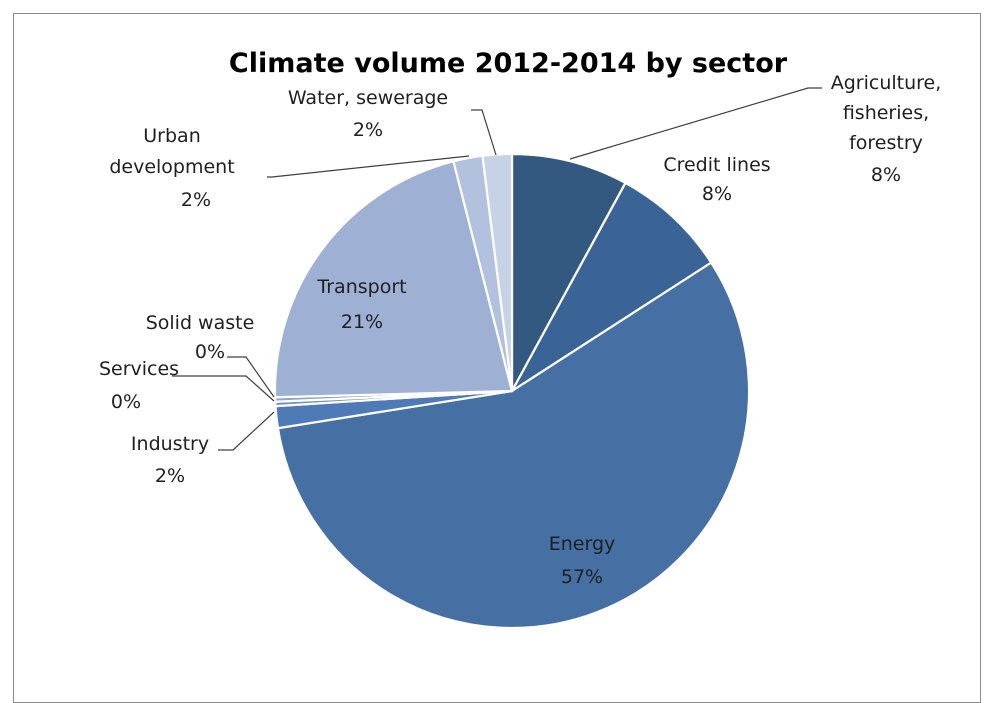 Image resolution: width=996 pixels, height=703 pixels. I want to click on slice-label-water-sewerage: Water, sewerage, so click(368, 98).